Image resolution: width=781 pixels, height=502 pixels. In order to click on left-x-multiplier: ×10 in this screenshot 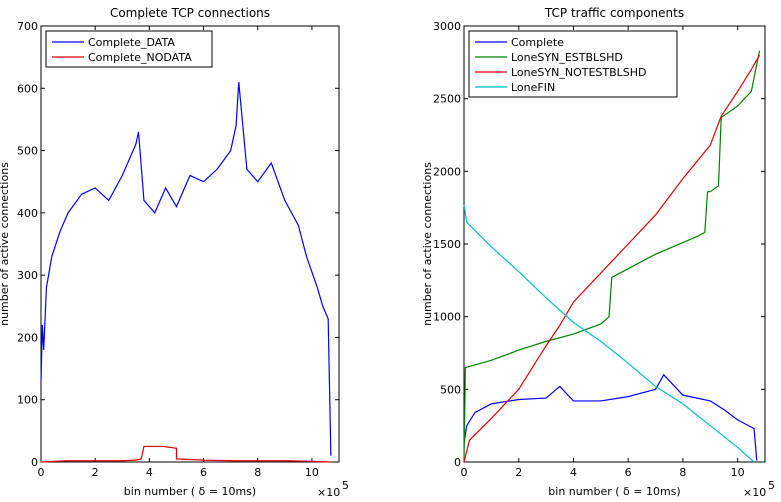, I will do `click(328, 492)`.